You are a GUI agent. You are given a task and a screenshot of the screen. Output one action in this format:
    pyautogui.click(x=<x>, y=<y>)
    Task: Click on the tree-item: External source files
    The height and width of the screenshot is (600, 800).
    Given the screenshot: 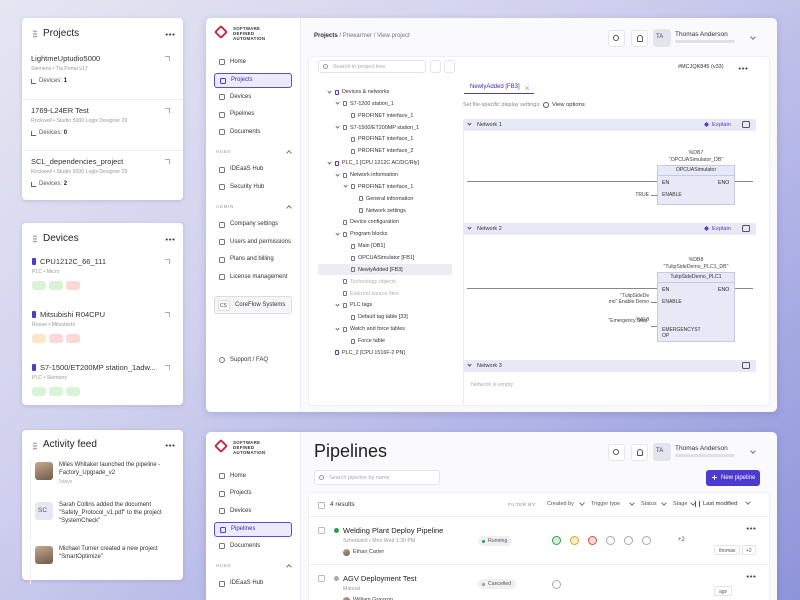 What is the action you would take?
    pyautogui.click(x=385, y=293)
    